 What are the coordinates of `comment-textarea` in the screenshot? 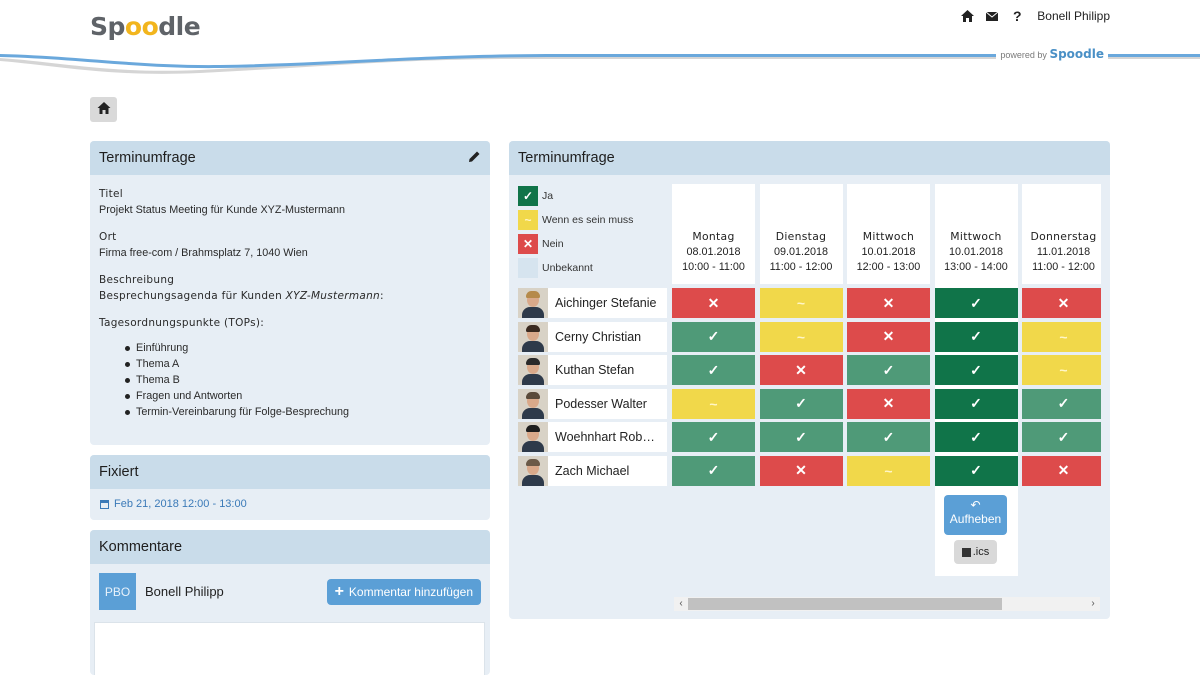 It's located at (289, 648).